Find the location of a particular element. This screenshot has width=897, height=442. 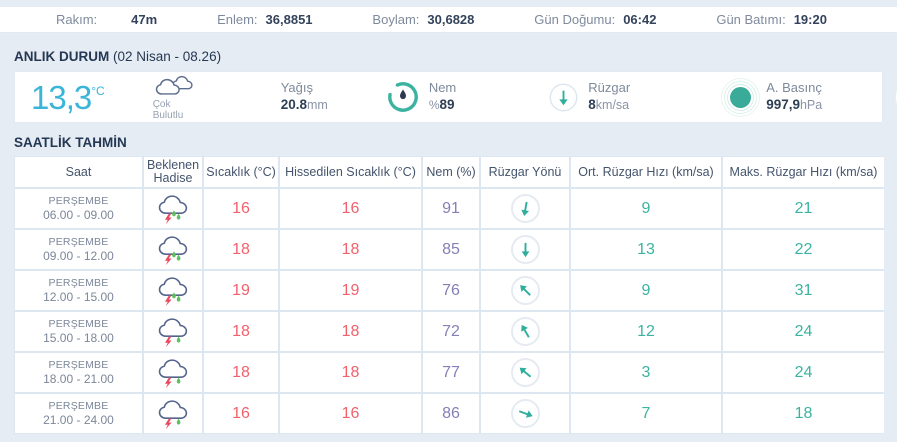

column-header-1: Beklenen Hadise is located at coordinates (173, 172).